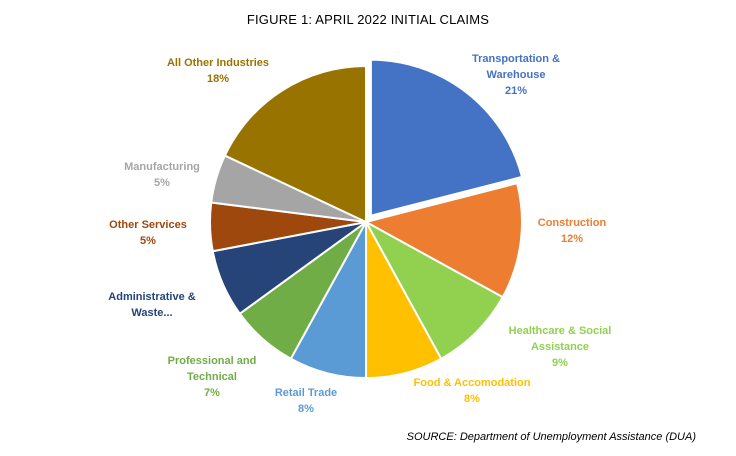  Describe the element at coordinates (368, 19) in the screenshot. I see `chart-title: FIGURE 1: APRIL 2022 INITIAL CLAIMS` at that location.